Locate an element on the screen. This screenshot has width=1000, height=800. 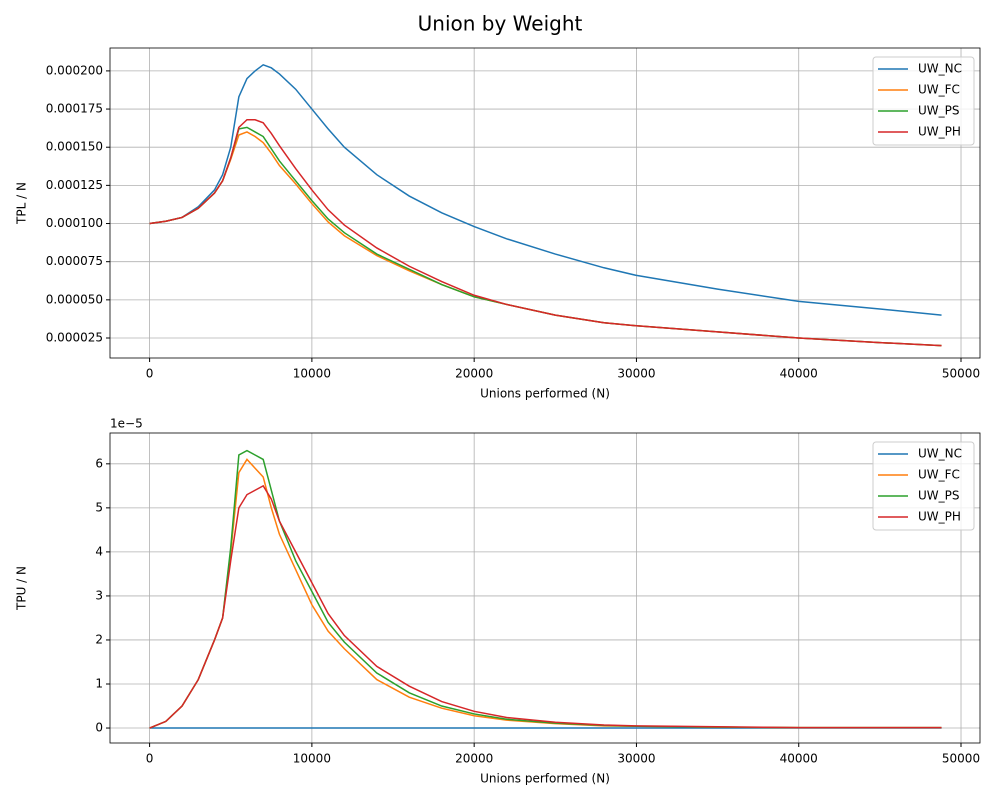
y-tick-label: 0.000075 is located at coordinates (74, 261).